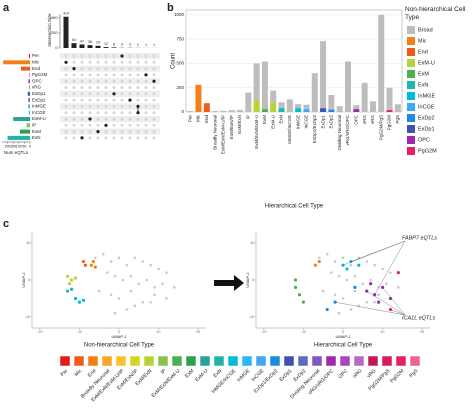  I want to click on x-tick-label: vRG, so click(372, 119).